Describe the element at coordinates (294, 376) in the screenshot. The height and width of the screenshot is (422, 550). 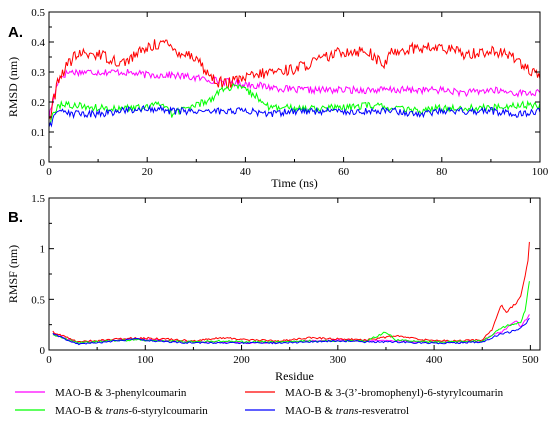
I see `x-axis-label: Residue` at that location.